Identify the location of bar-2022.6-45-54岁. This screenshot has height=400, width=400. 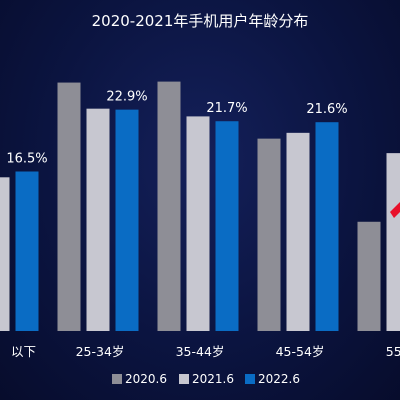
(327, 226).